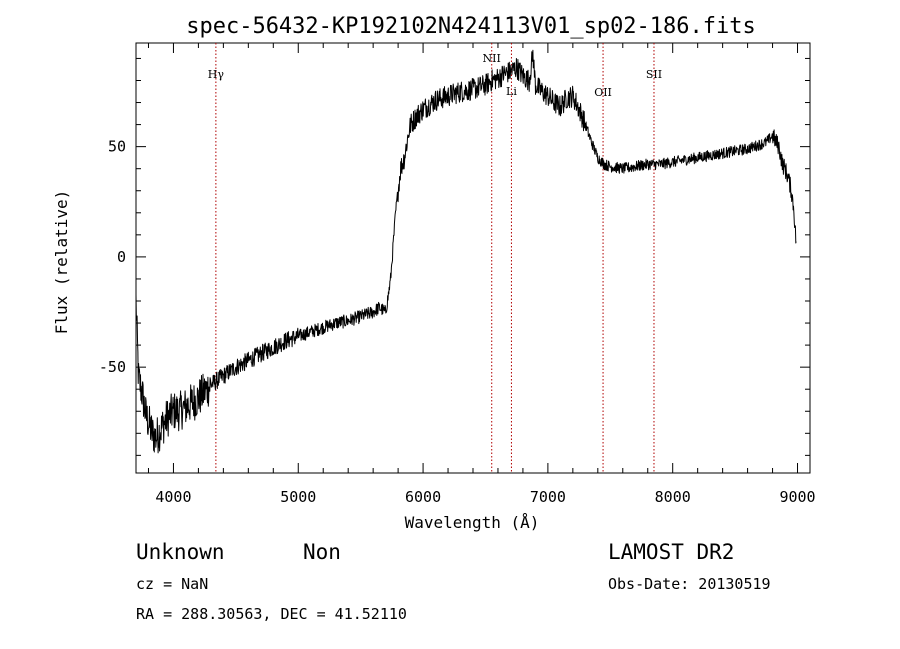  Describe the element at coordinates (322, 552) in the screenshot. I see `object-subclass: Non` at that location.